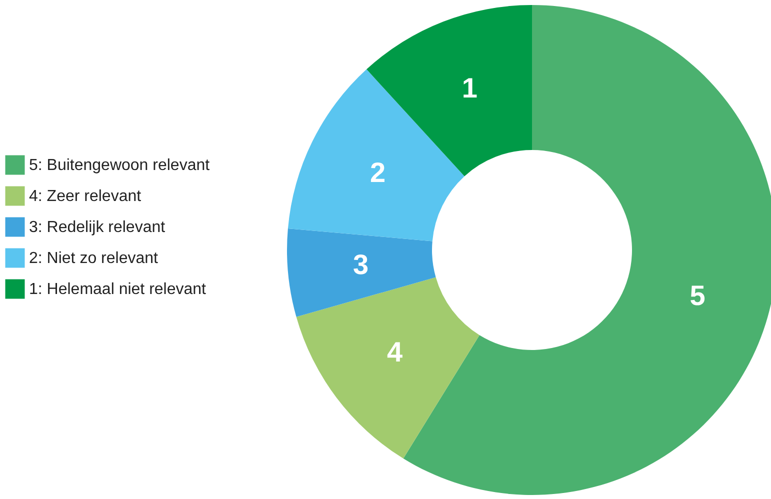 The image size is (771, 499). Describe the element at coordinates (360, 264) in the screenshot. I see `text: 3` at that location.